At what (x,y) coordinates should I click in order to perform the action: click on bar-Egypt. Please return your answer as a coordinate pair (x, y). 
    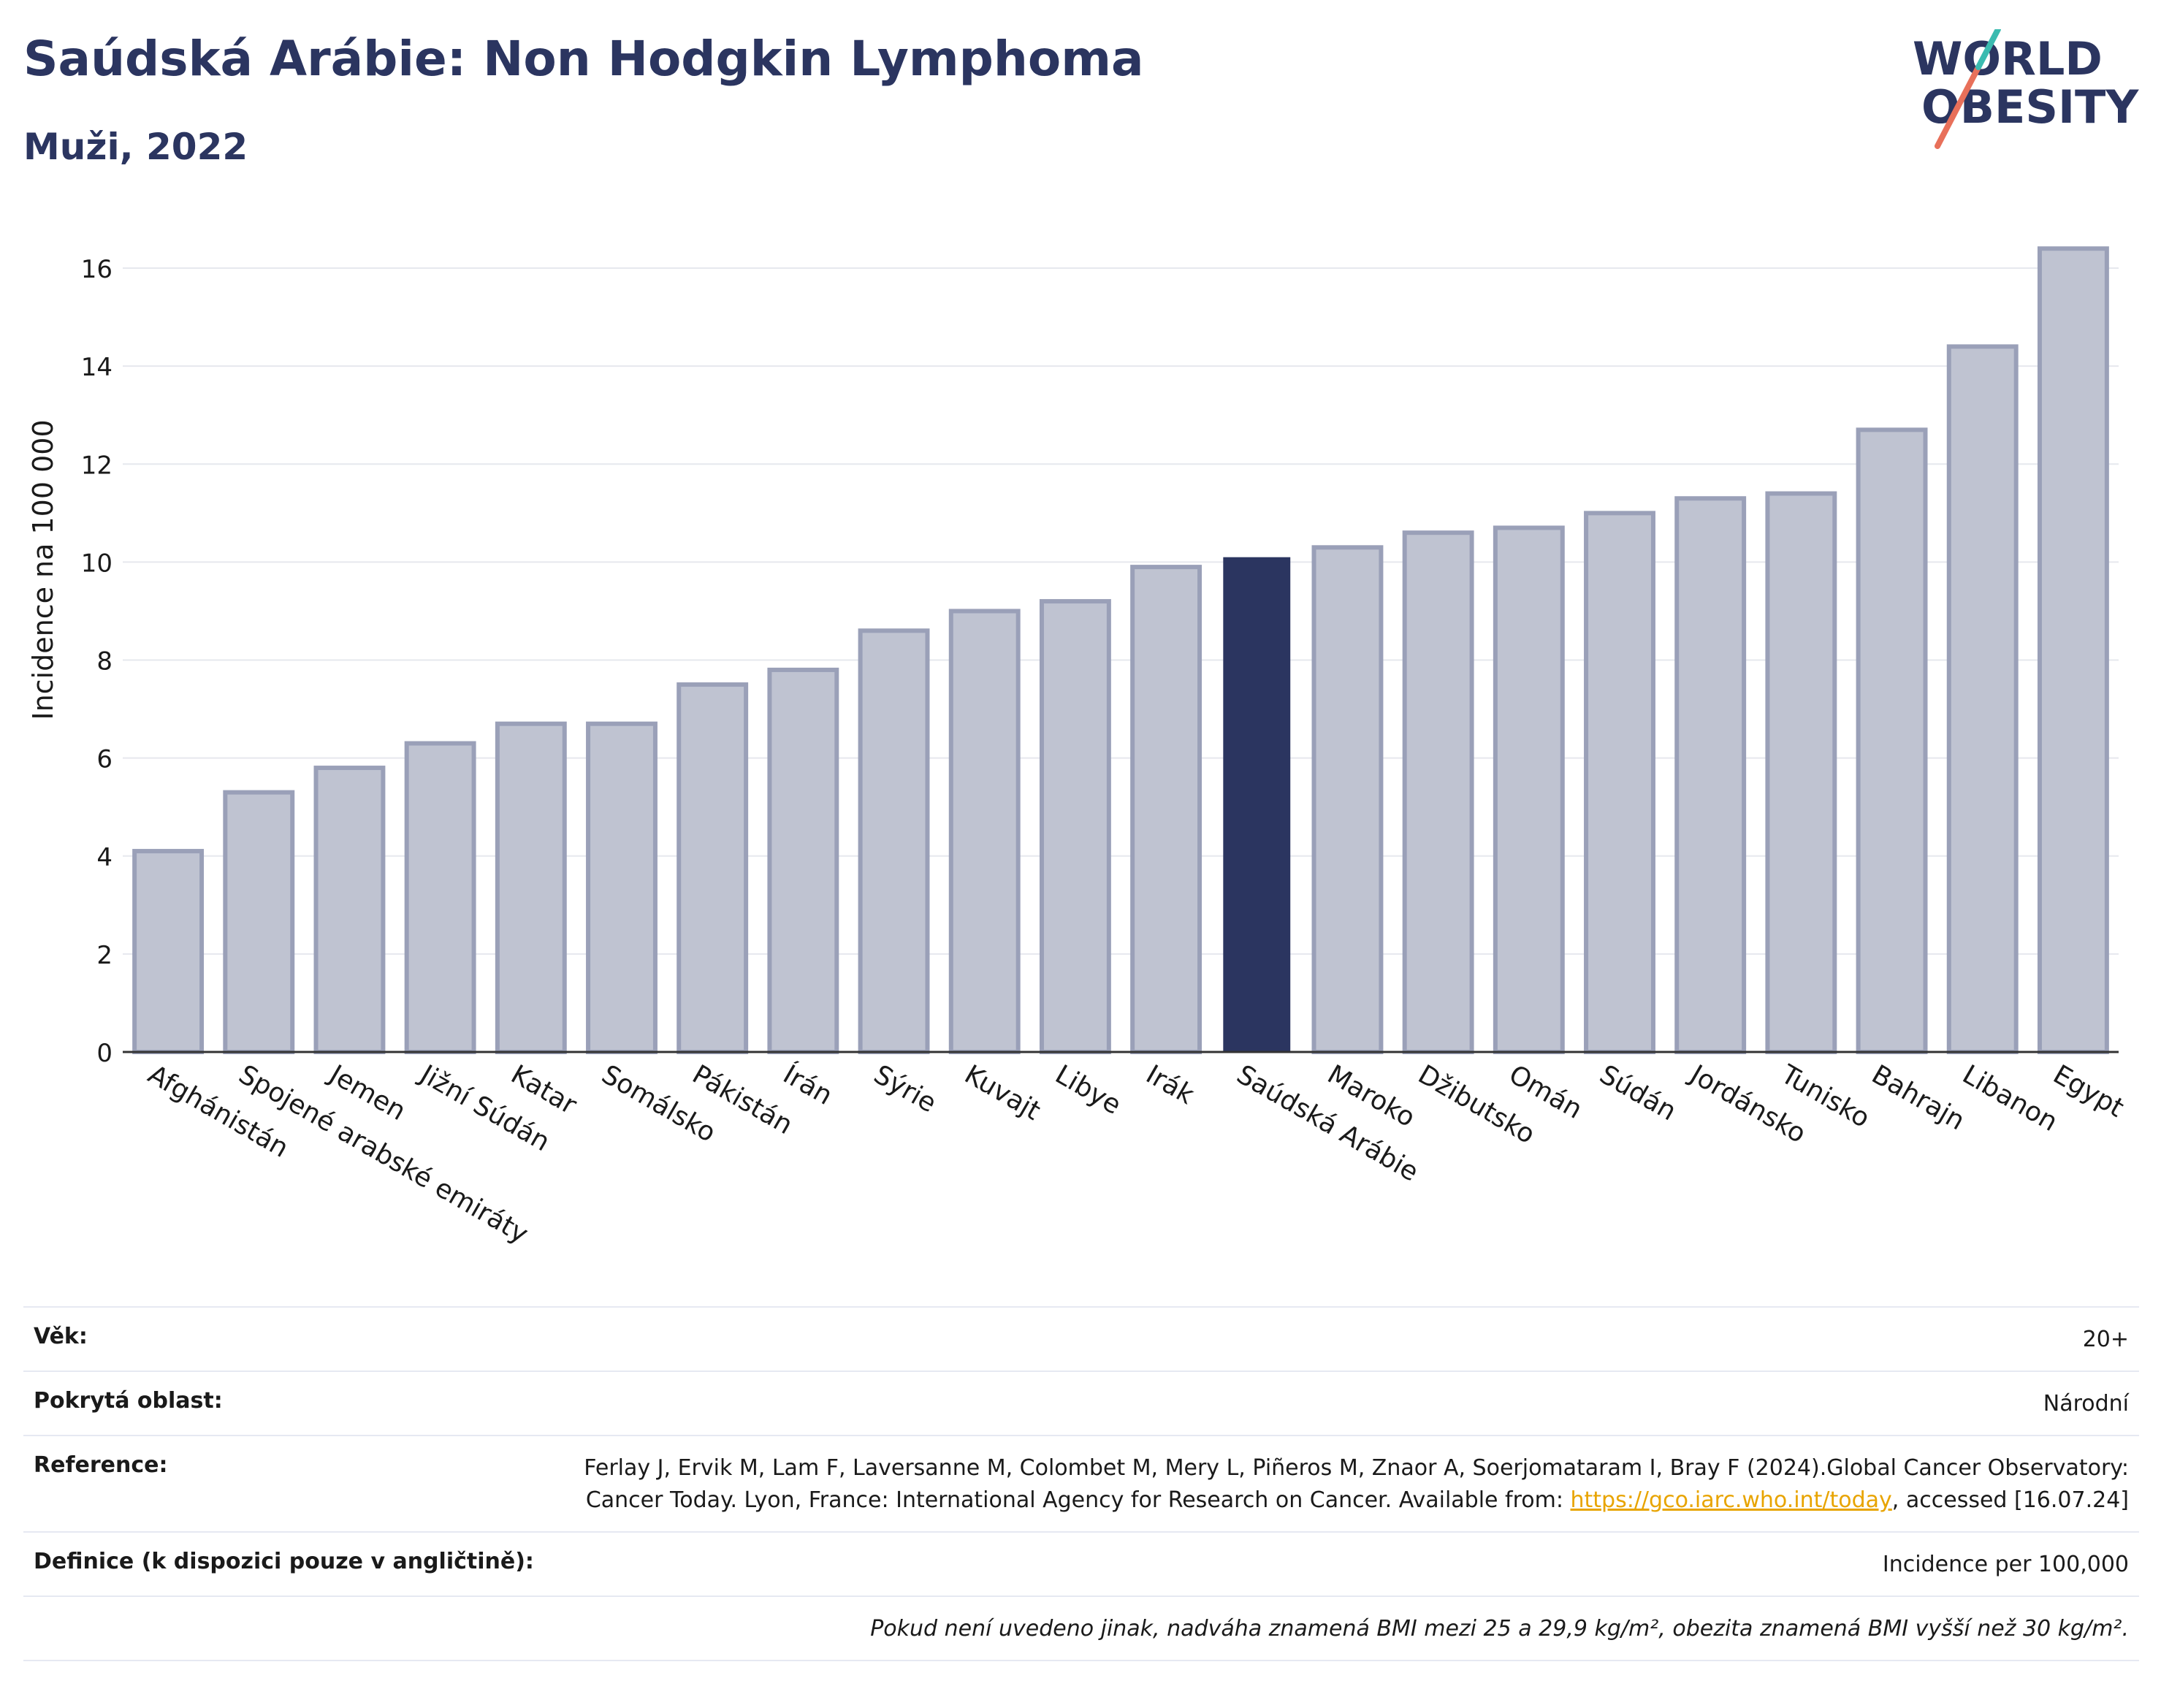
    Looking at the image, I should click on (2073, 650).